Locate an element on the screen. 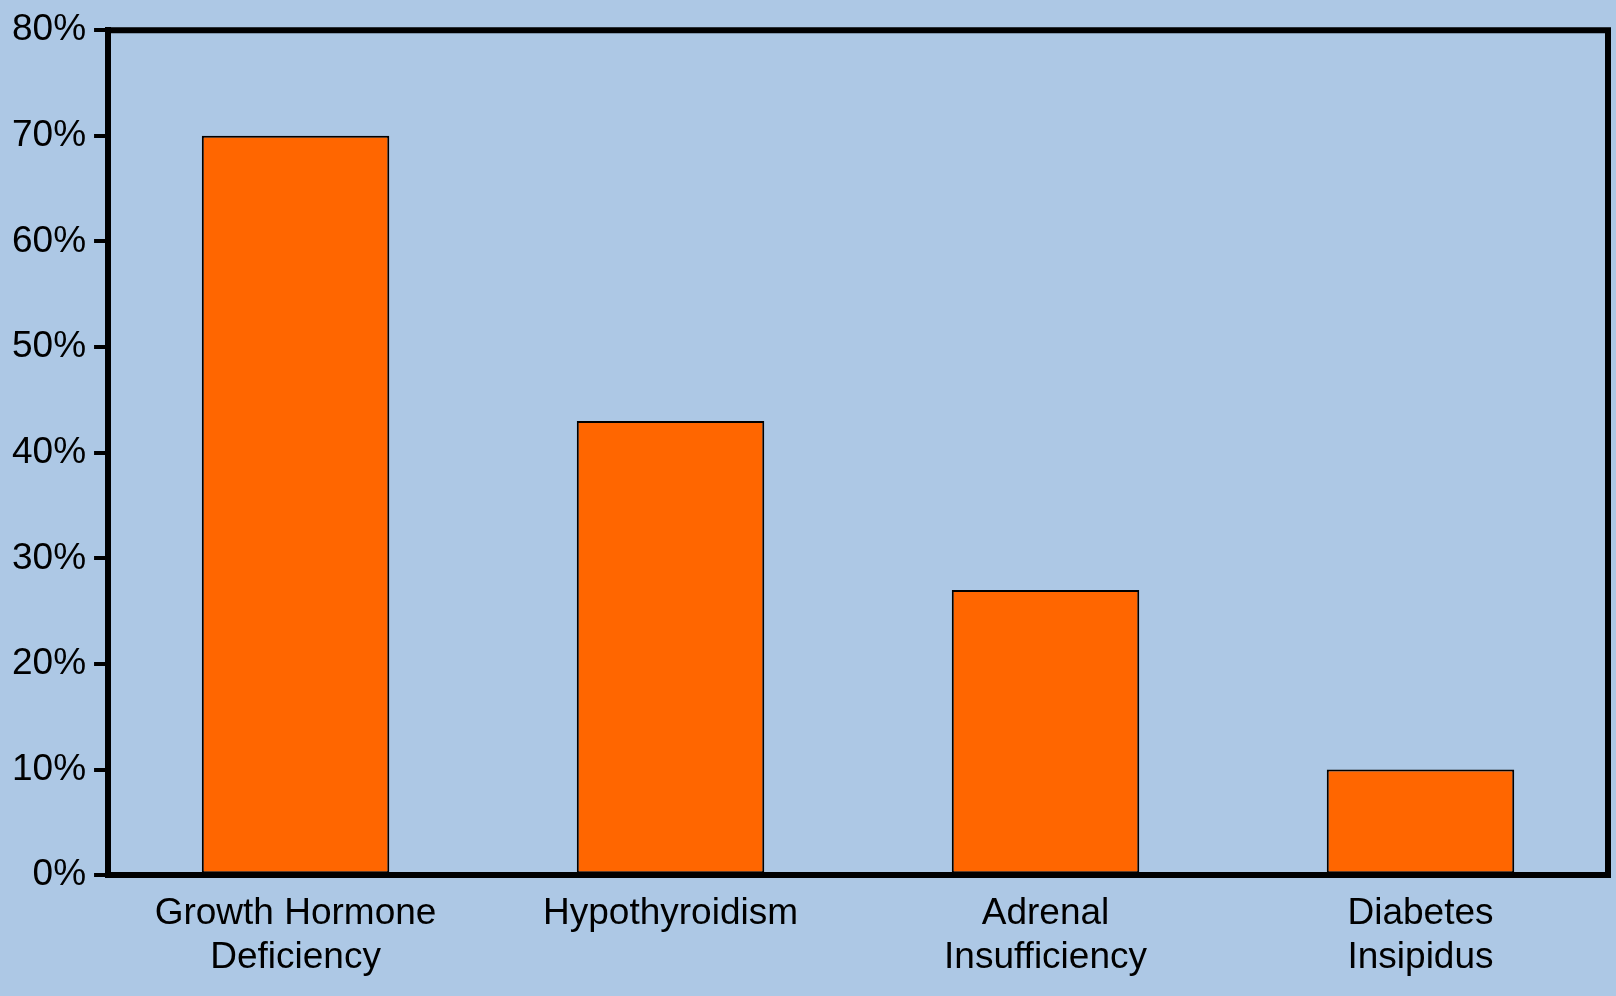 The width and height of the screenshot is (1616, 996). y-tick-label: 70% is located at coordinates (49, 134).